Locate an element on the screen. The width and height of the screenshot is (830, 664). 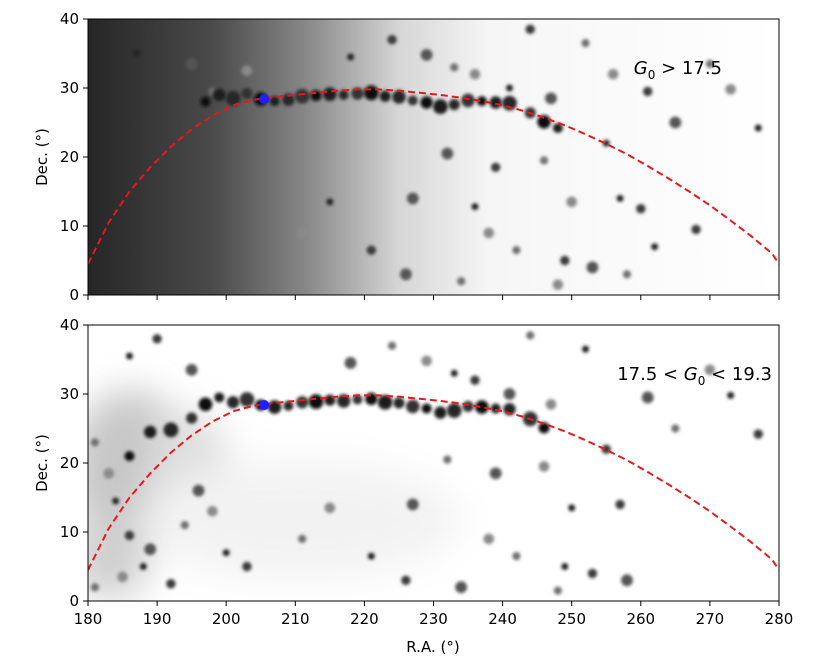
annotation-g-symbol: G is located at coordinates (691, 374).